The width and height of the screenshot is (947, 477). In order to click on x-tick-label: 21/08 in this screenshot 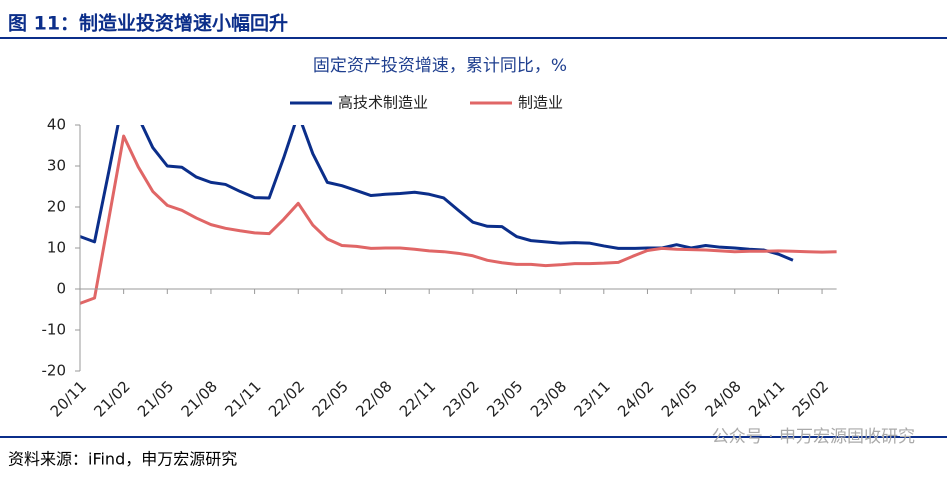, I will do `click(199, 398)`.